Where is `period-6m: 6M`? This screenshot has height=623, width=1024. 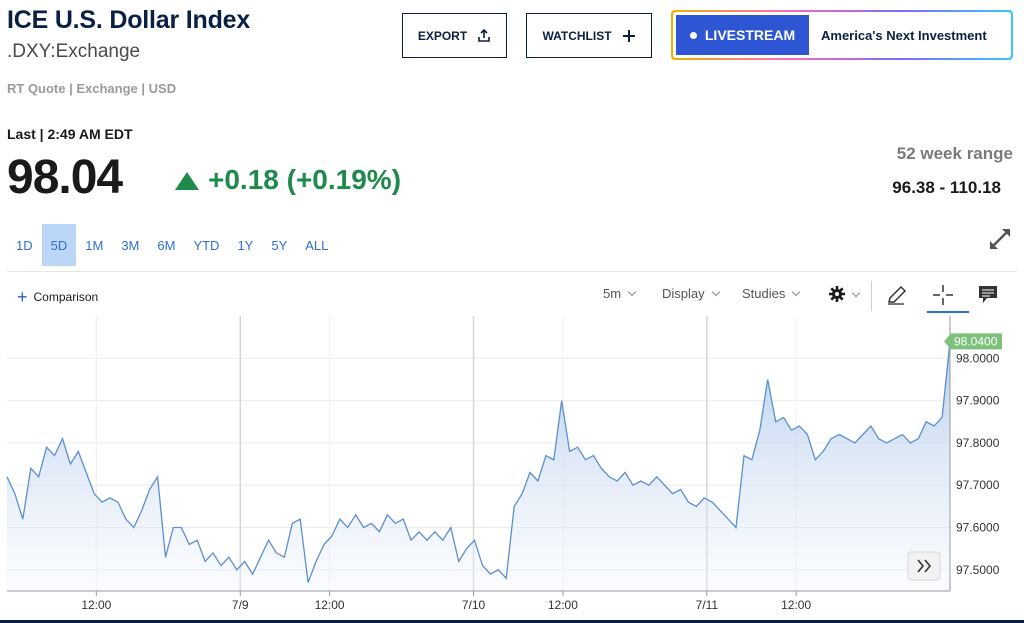
period-6m: 6M is located at coordinates (166, 245).